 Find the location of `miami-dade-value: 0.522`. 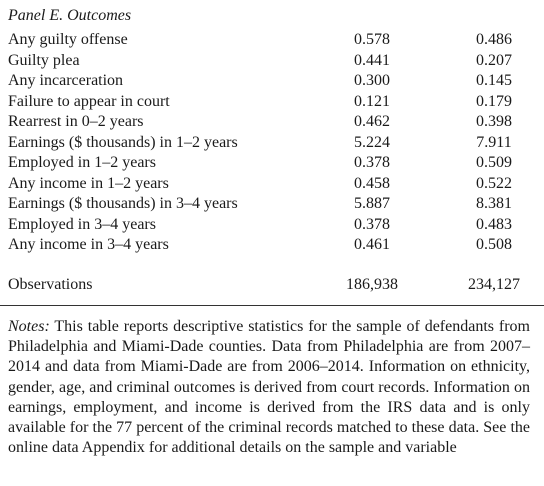

miami-dade-value: 0.522 is located at coordinates (494, 183).